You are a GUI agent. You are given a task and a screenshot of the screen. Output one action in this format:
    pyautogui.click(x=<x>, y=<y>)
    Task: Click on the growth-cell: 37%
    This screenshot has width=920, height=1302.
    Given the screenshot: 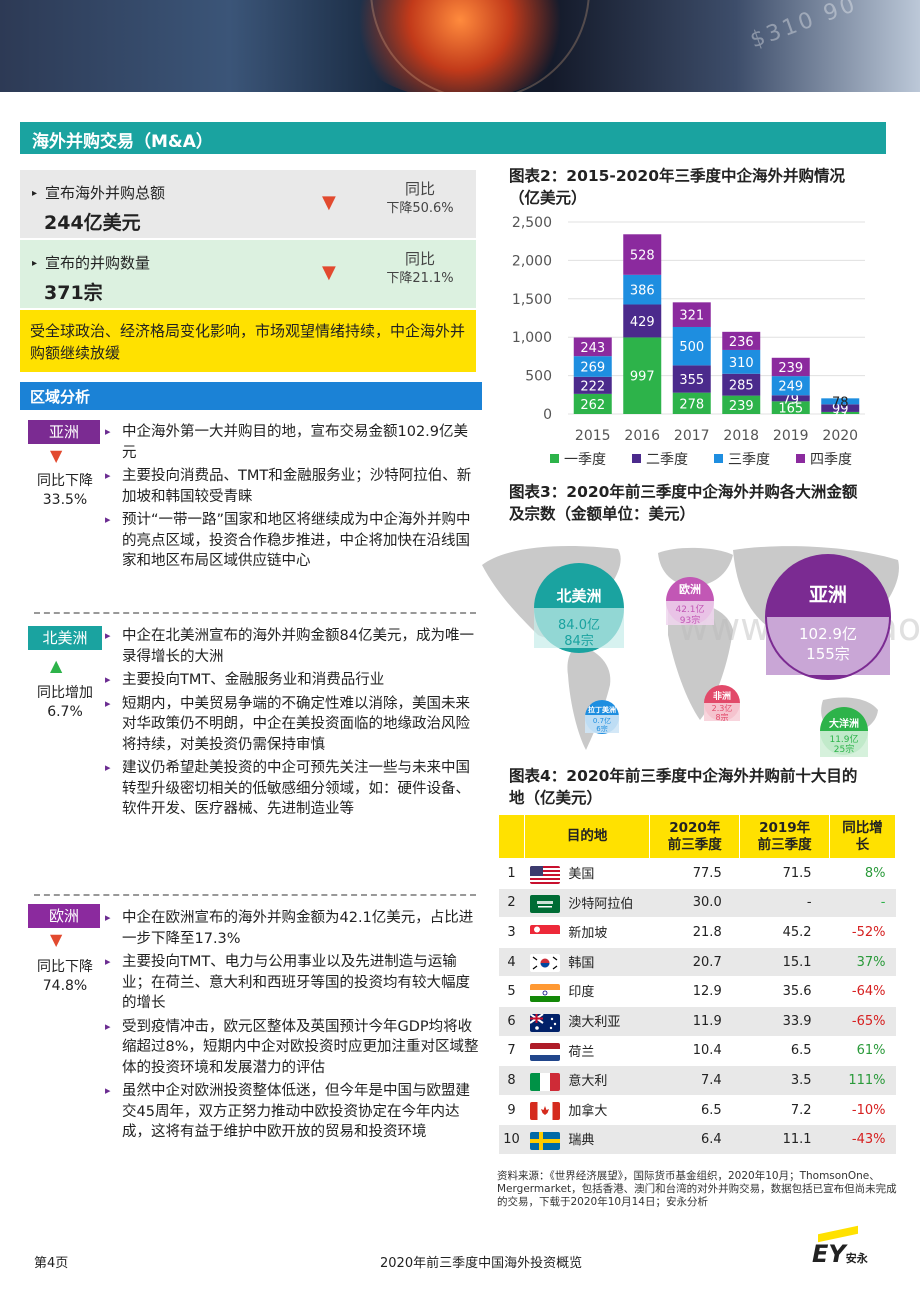 What is the action you would take?
    pyautogui.click(x=862, y=962)
    